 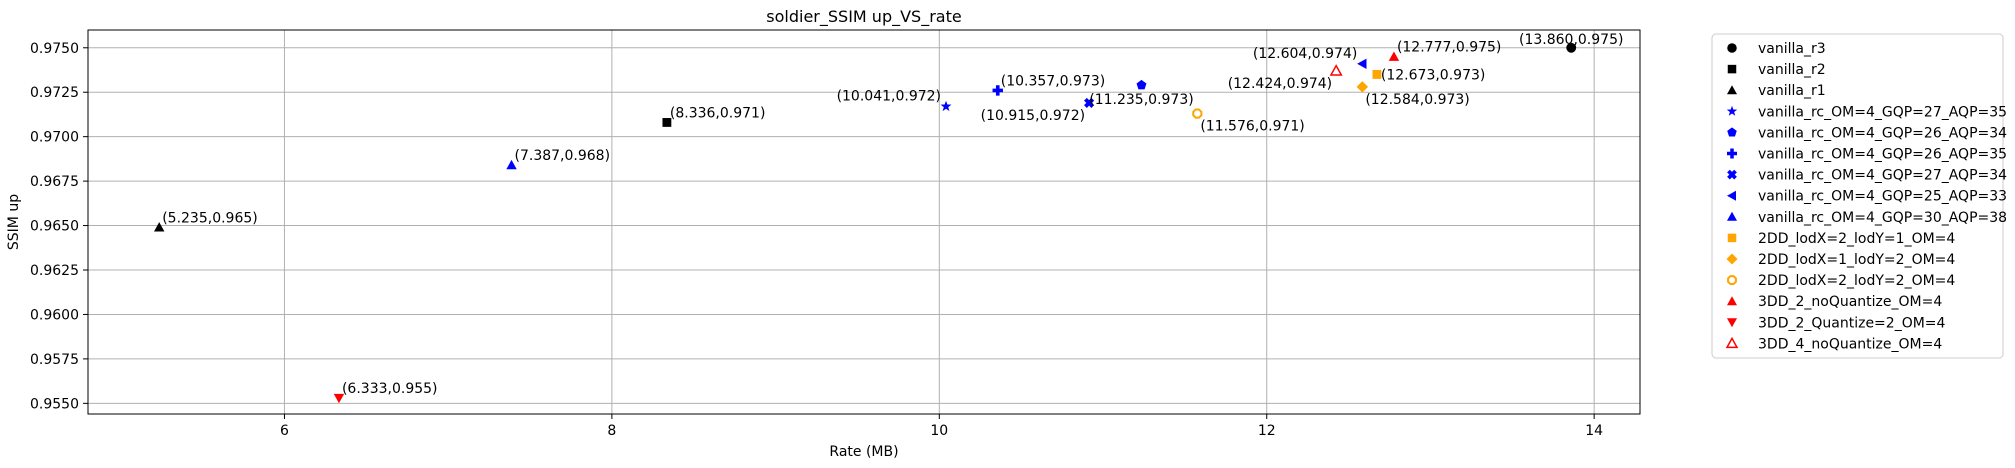 I want to click on y-tick-label: 0.9575, so click(x=54, y=360).